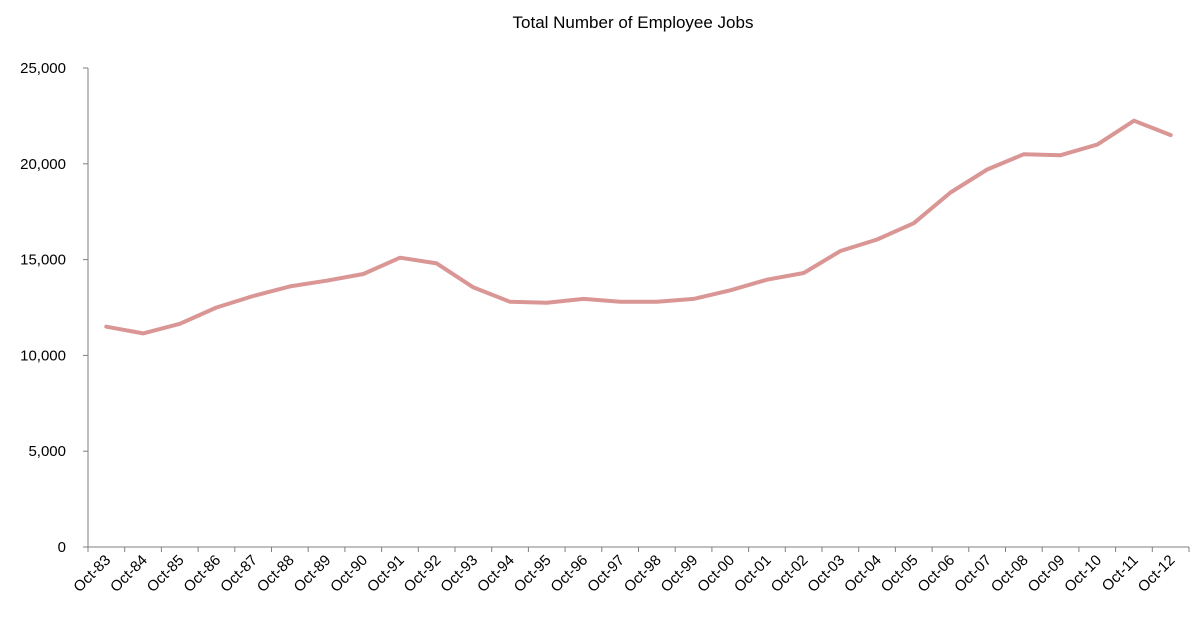  What do you see at coordinates (643, 574) in the screenshot?
I see `x-tick-label: Oct-98` at bounding box center [643, 574].